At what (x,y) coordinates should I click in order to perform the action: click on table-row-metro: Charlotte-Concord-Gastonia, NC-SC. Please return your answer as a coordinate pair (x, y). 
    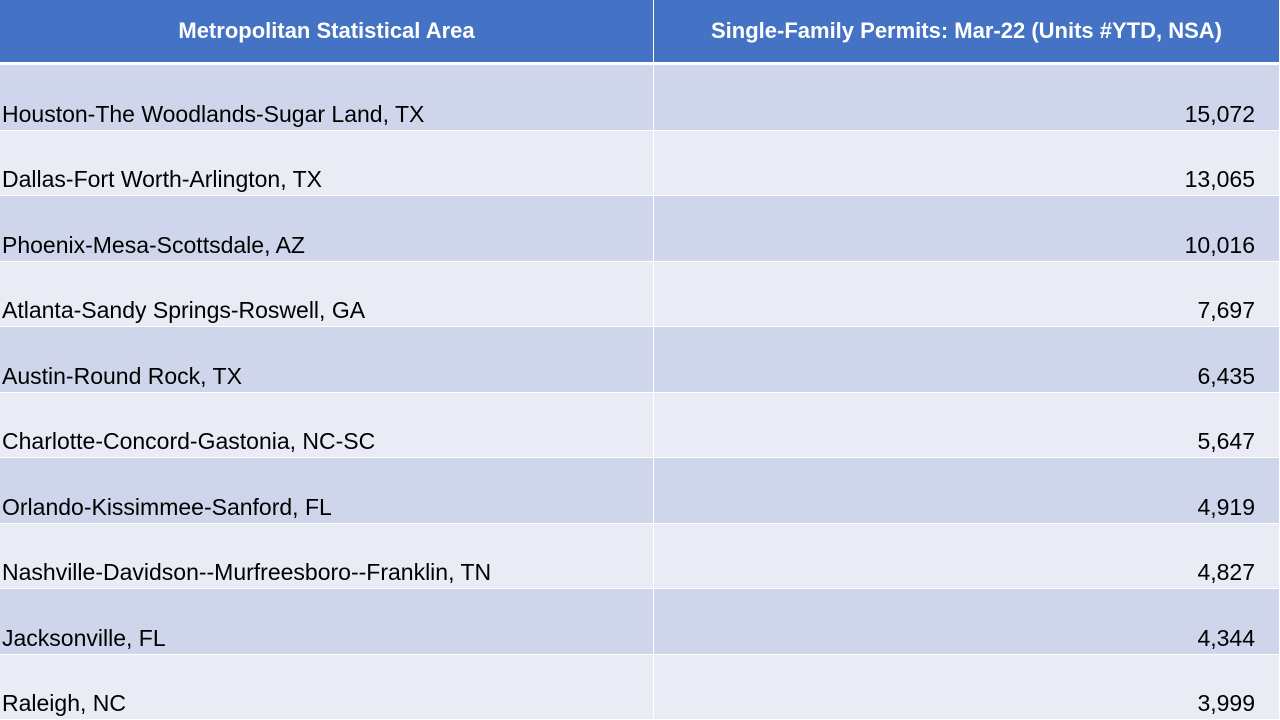
    Looking at the image, I should click on (327, 425).